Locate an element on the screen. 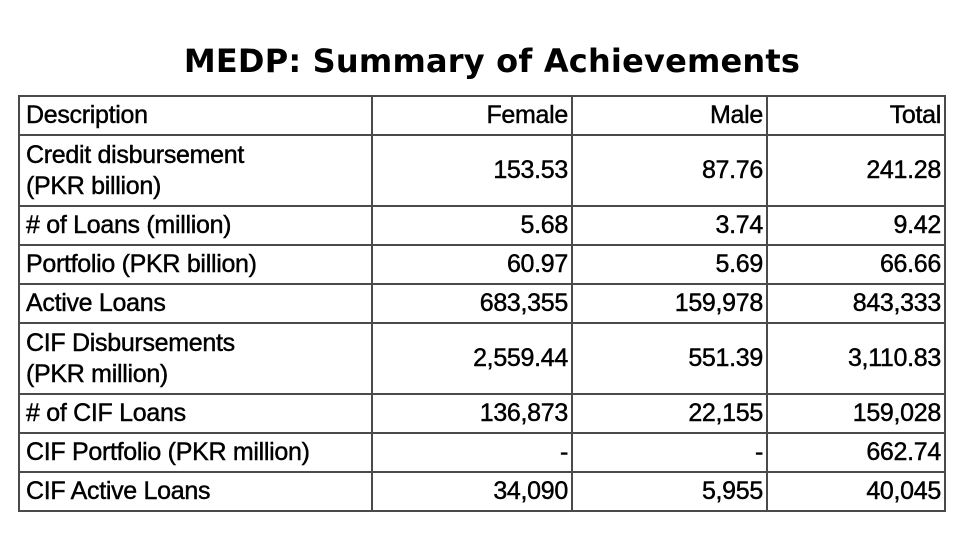  row-description: CIF Active Loans is located at coordinates (195, 491).